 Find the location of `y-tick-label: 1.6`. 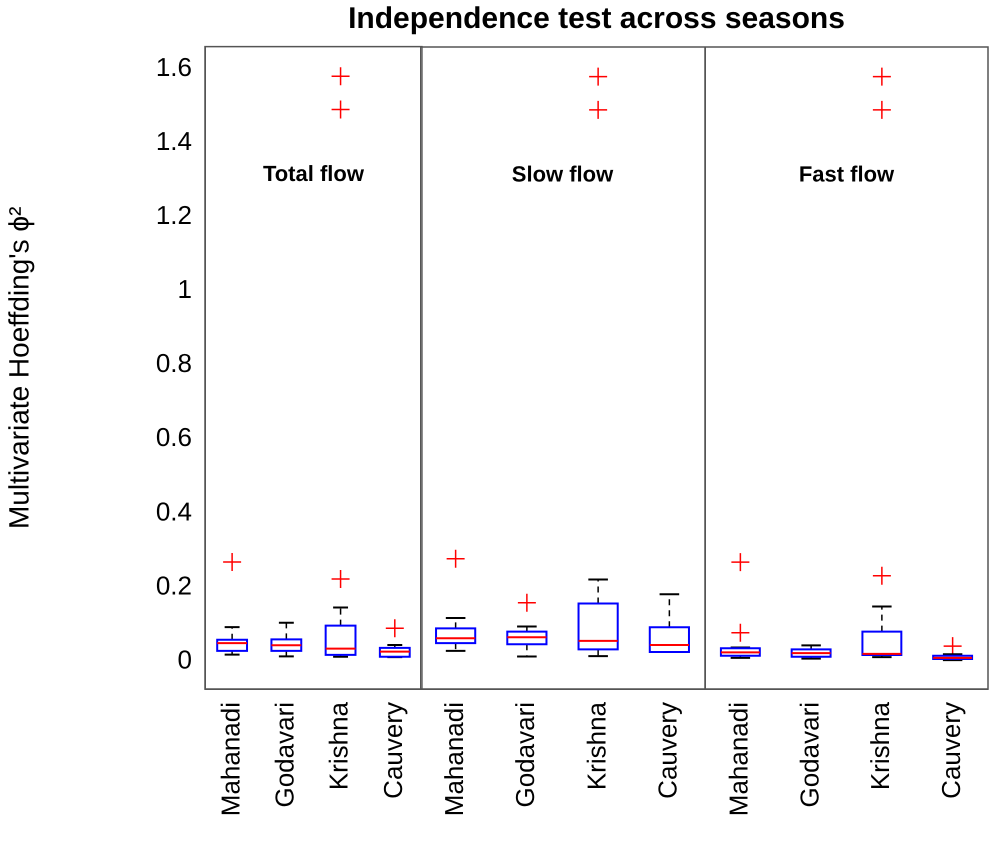

y-tick-label: 1.6 is located at coordinates (174, 67).